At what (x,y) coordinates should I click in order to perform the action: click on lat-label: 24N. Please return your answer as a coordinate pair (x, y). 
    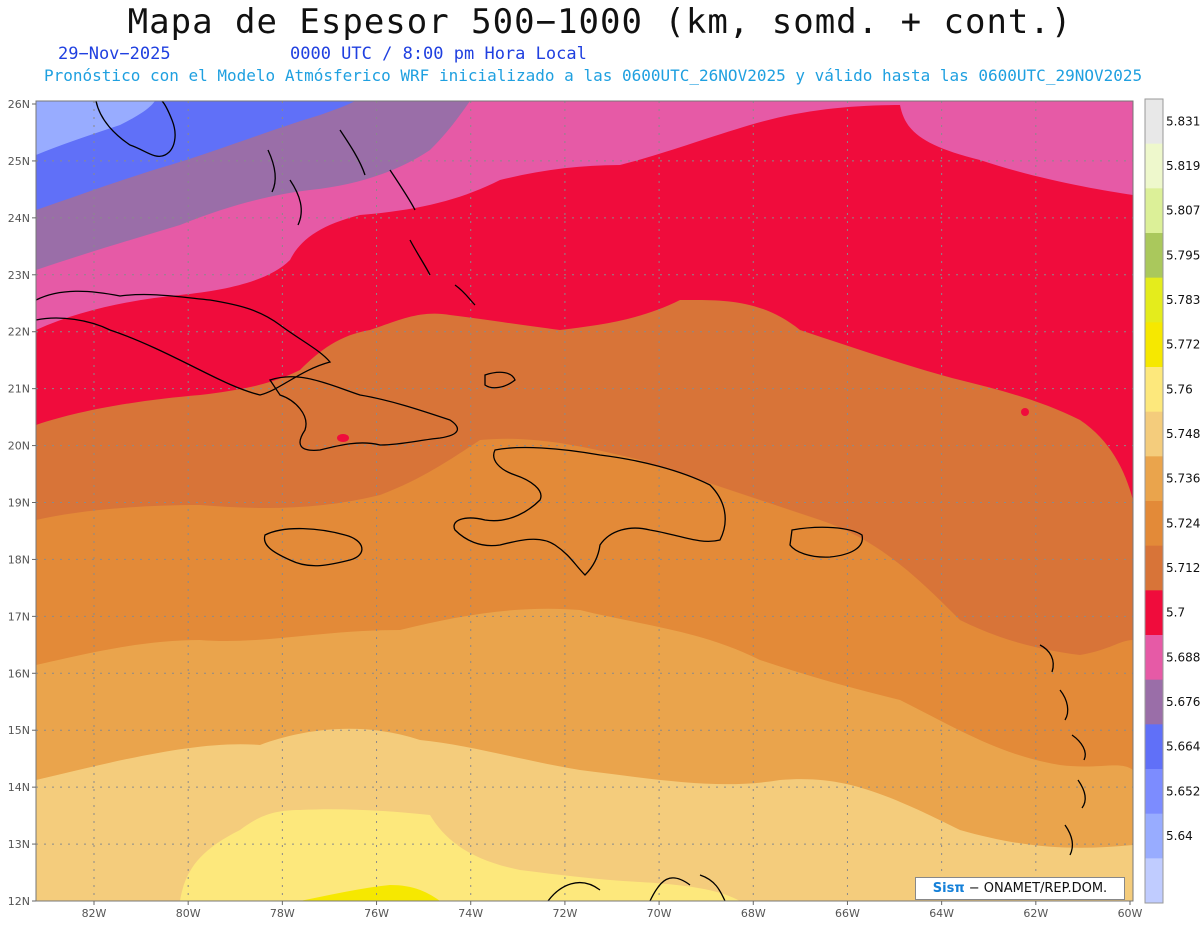
    Looking at the image, I should click on (19, 218).